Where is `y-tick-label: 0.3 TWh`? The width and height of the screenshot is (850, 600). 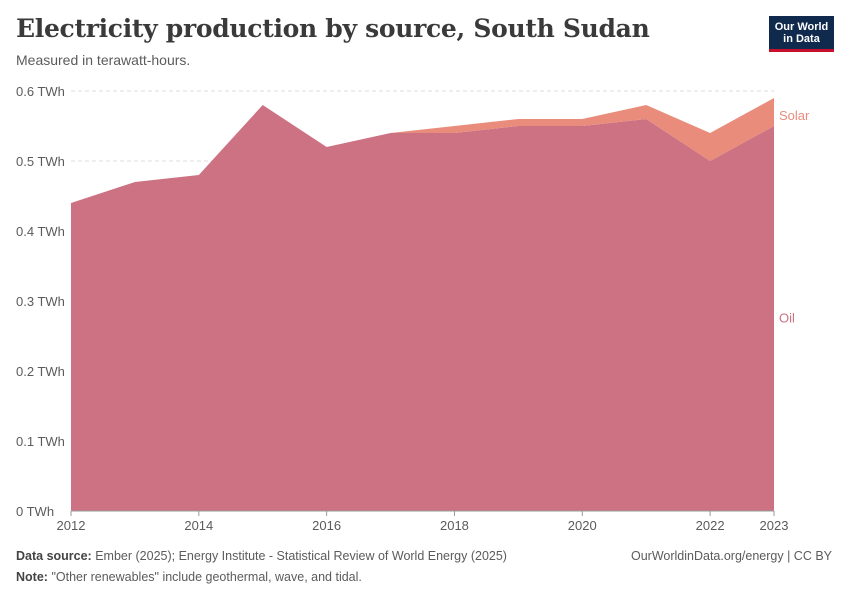 y-tick-label: 0.3 TWh is located at coordinates (40, 301).